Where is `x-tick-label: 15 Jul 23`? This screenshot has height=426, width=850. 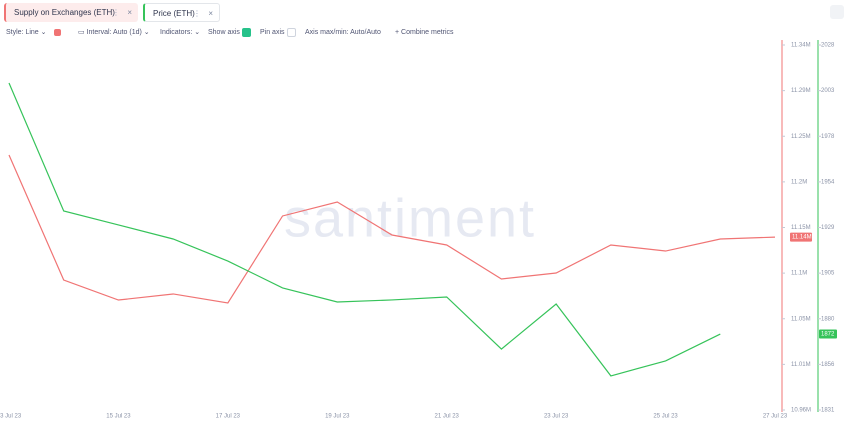
x-tick-label: 15 Jul 23 is located at coordinates (118, 417).